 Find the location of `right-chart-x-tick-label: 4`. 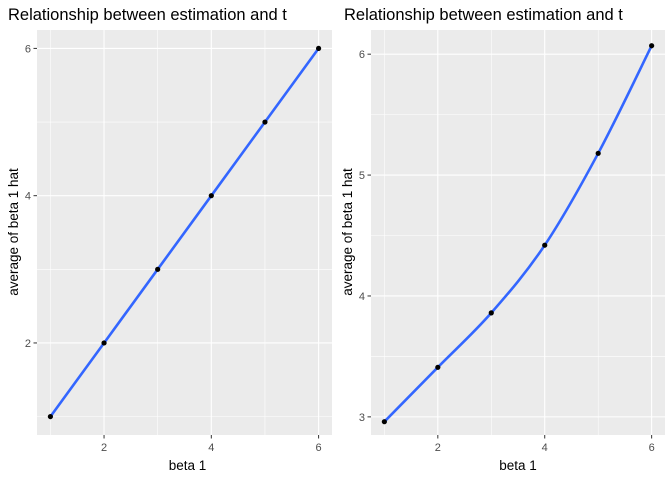

right-chart-x-tick-label: 4 is located at coordinates (545, 448).